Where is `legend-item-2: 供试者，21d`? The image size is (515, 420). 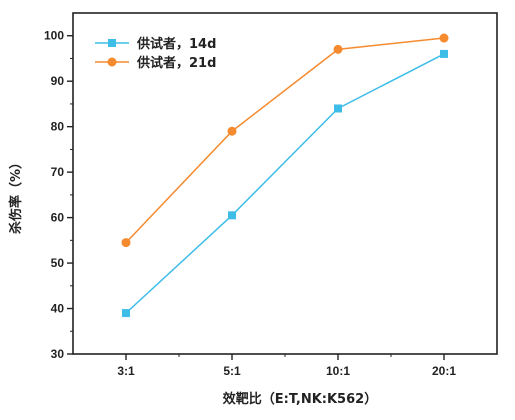
legend-item-2: 供试者，21d is located at coordinates (155, 63).